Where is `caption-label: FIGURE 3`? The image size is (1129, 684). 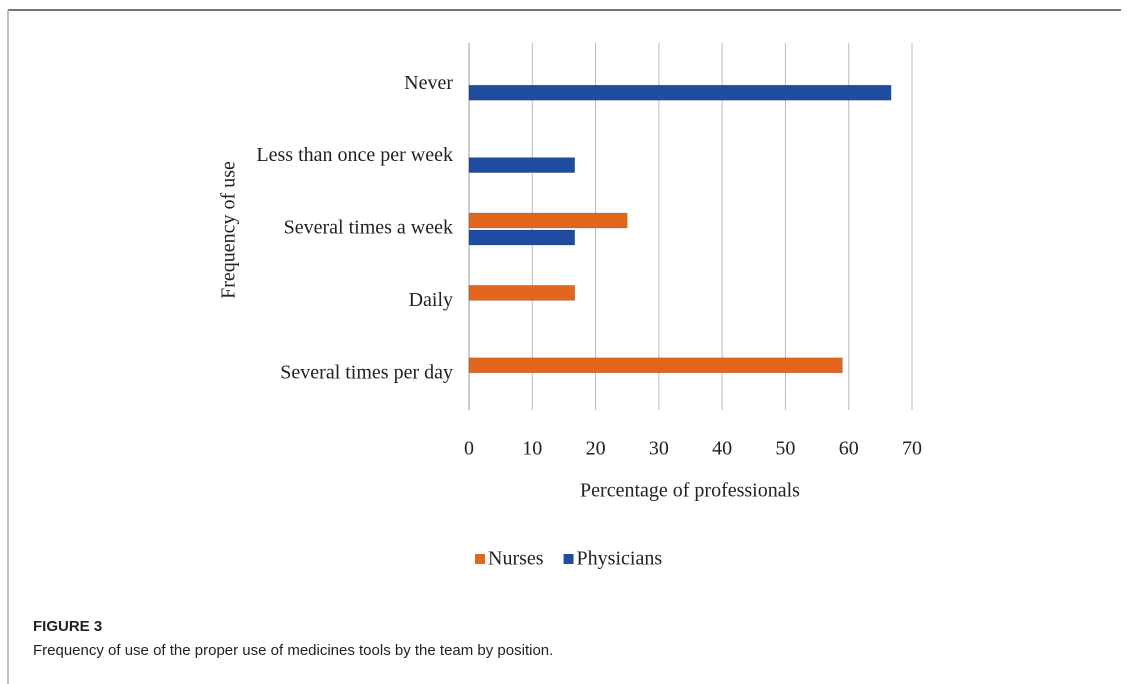 caption-label: FIGURE 3 is located at coordinates (67, 626).